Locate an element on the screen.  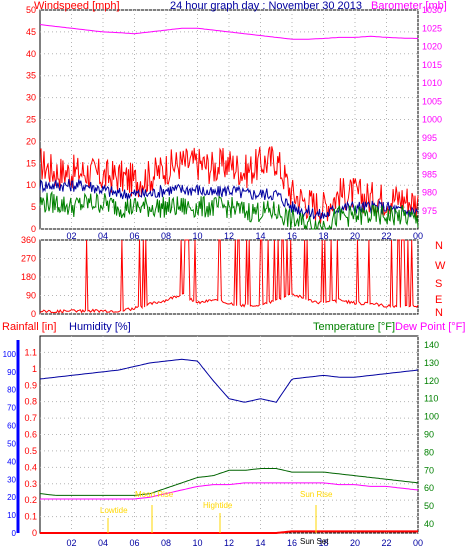
rain-tick-0.2: 0.2 is located at coordinates (30, 500).